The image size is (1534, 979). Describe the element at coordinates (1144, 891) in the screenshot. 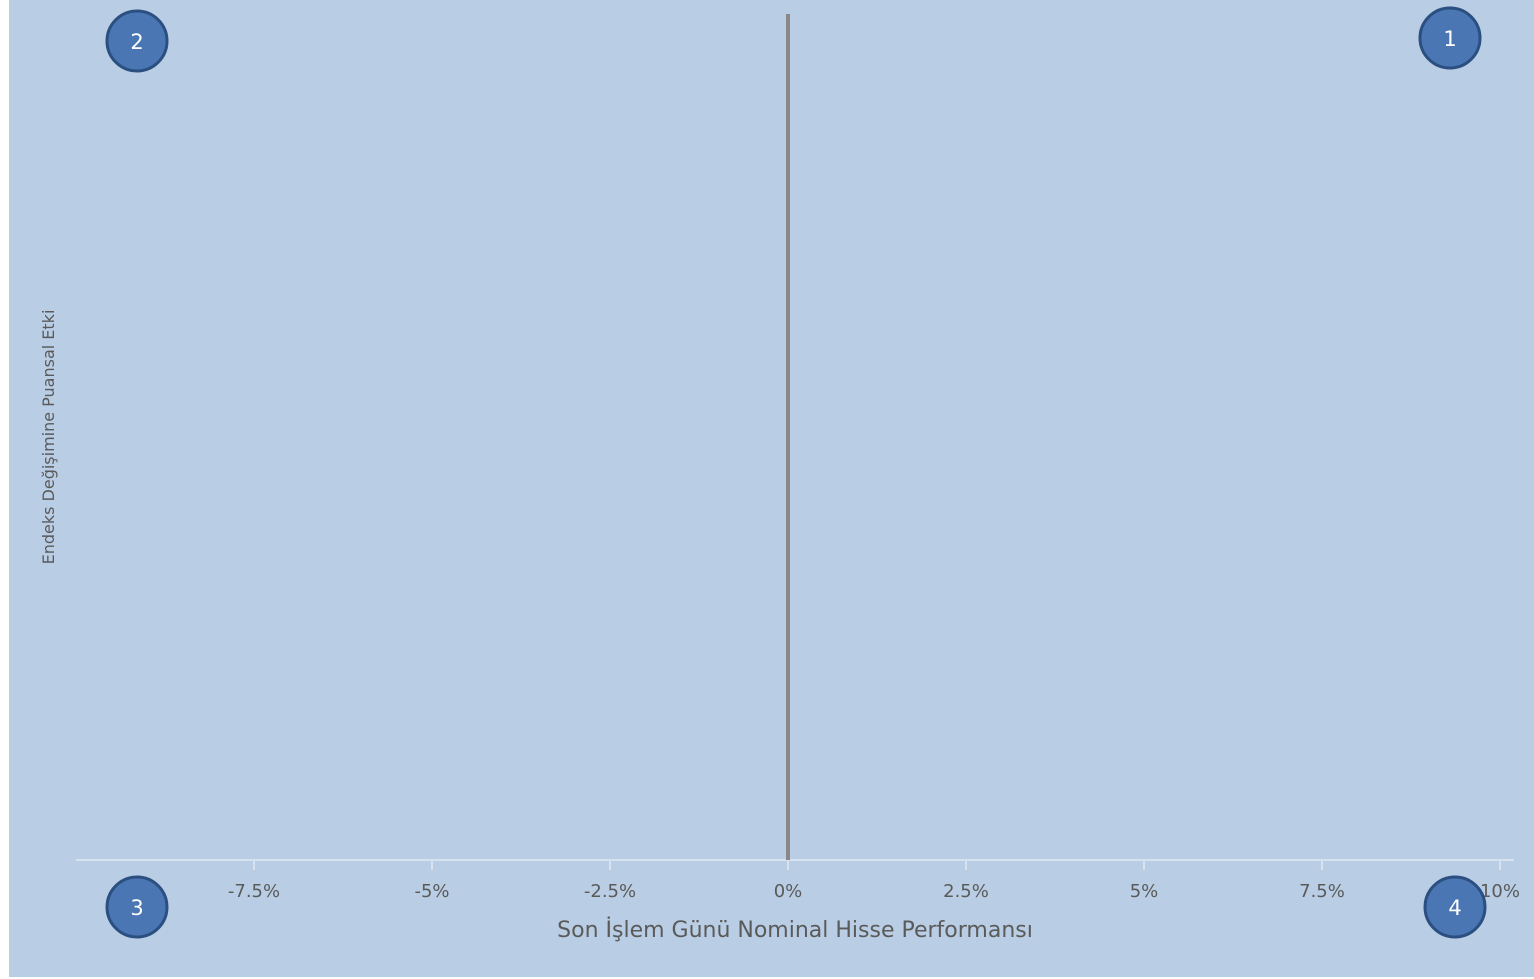

I see `x-tick-label: 5%` at that location.